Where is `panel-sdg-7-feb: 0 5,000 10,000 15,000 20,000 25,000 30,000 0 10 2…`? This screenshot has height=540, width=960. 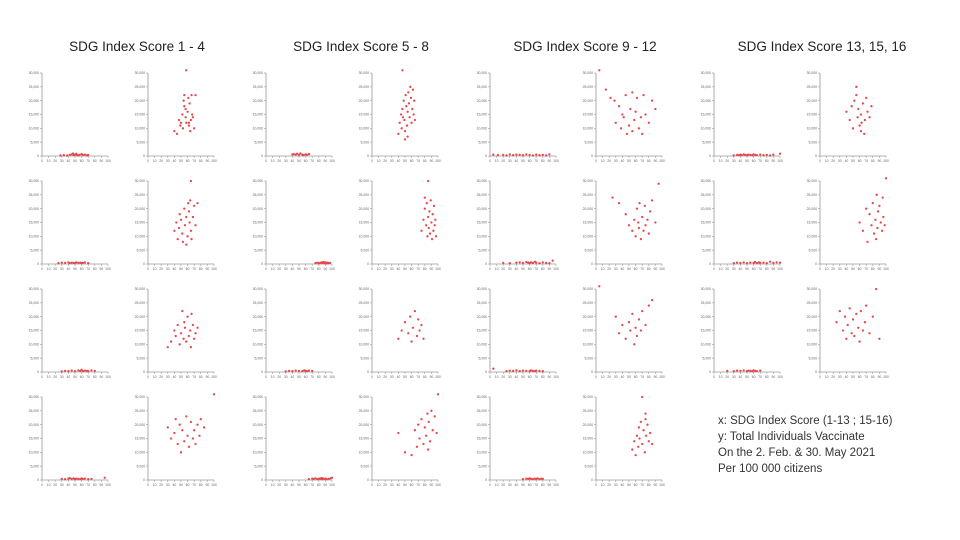
panel-sdg-7-feb: 0 5,000 10,000 15,000 20,000 25,000 30,000 0 10 2… is located at coordinates (518, 225).